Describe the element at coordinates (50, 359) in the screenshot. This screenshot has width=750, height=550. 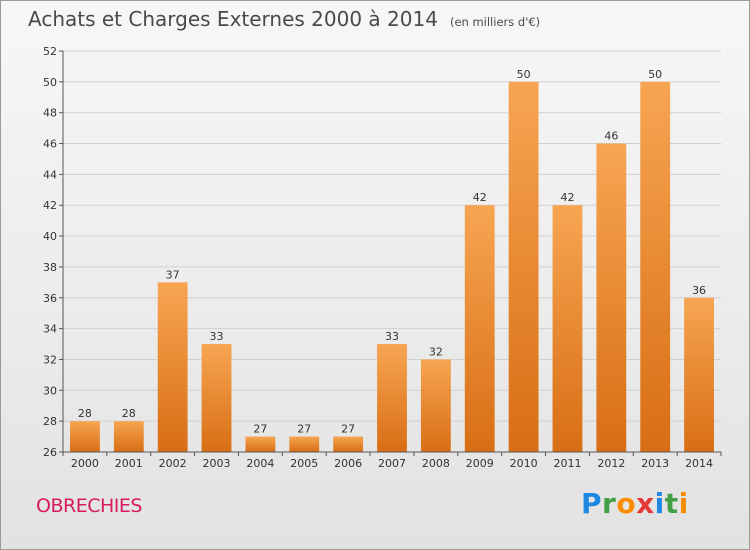
I see `y-tick-label: 32` at that location.